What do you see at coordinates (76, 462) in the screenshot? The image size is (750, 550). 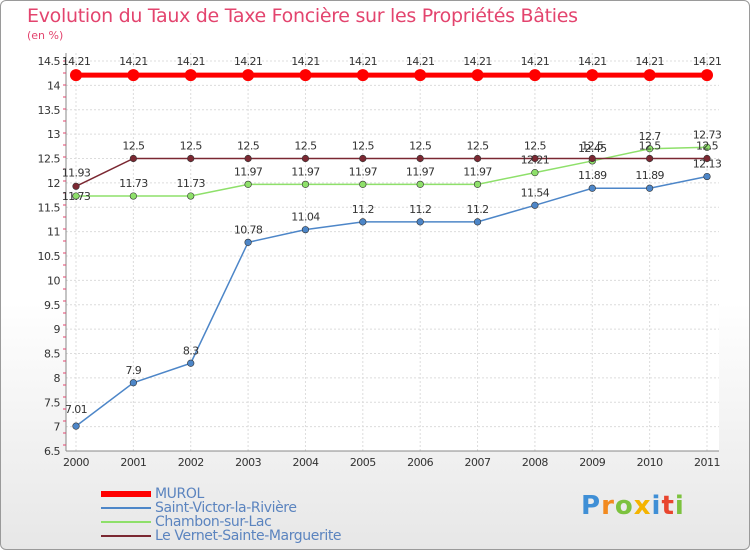 I see `x-tick-label: 2000` at bounding box center [76, 462].